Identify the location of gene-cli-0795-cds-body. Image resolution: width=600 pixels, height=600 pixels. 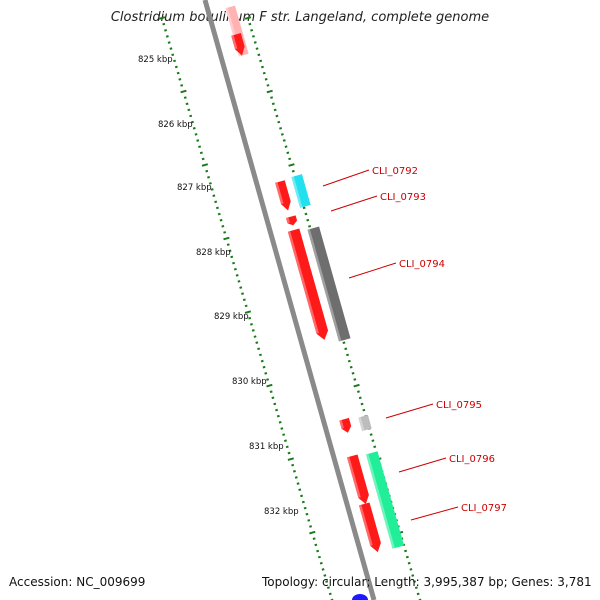
(365, 423).